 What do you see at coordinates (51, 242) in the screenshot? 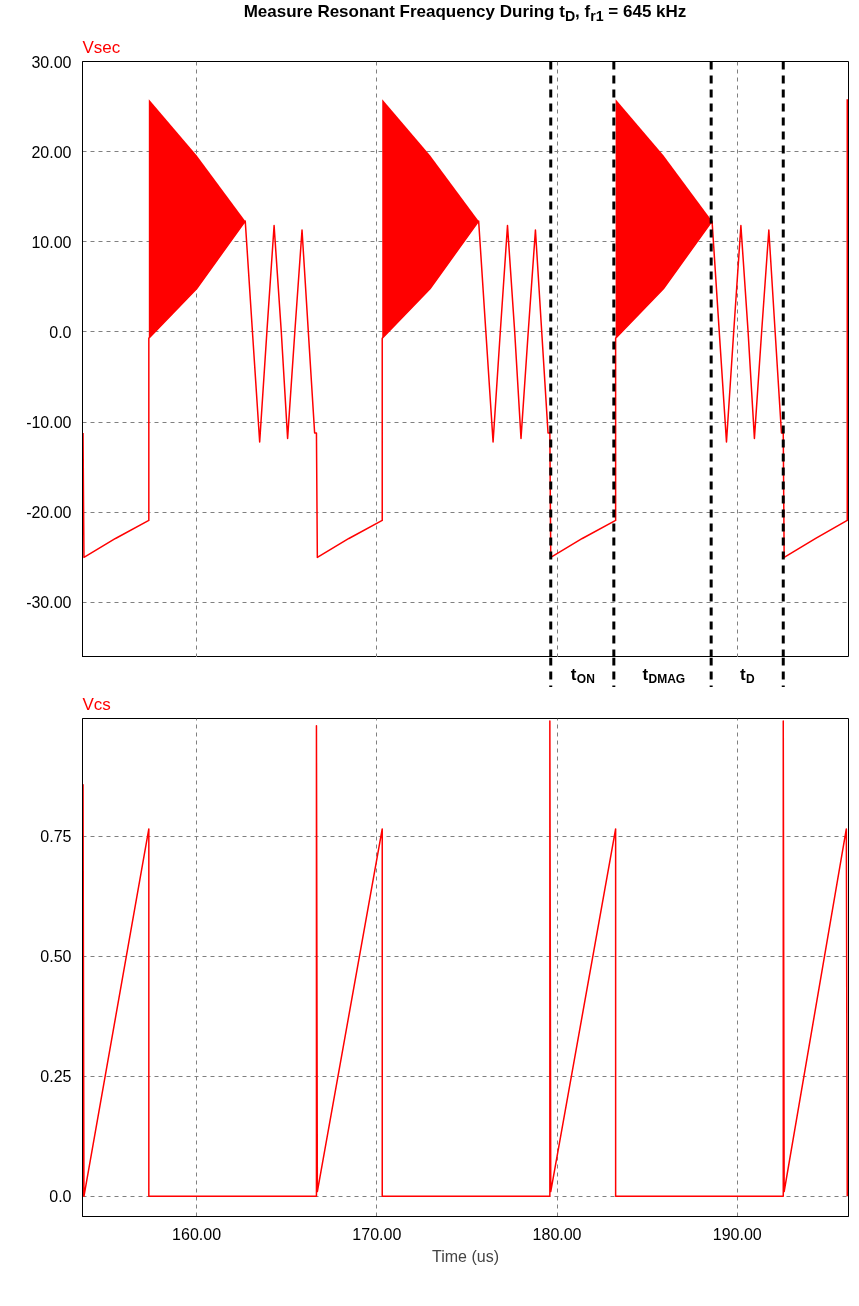
I see `y-tick-label: 10.00` at bounding box center [51, 242].